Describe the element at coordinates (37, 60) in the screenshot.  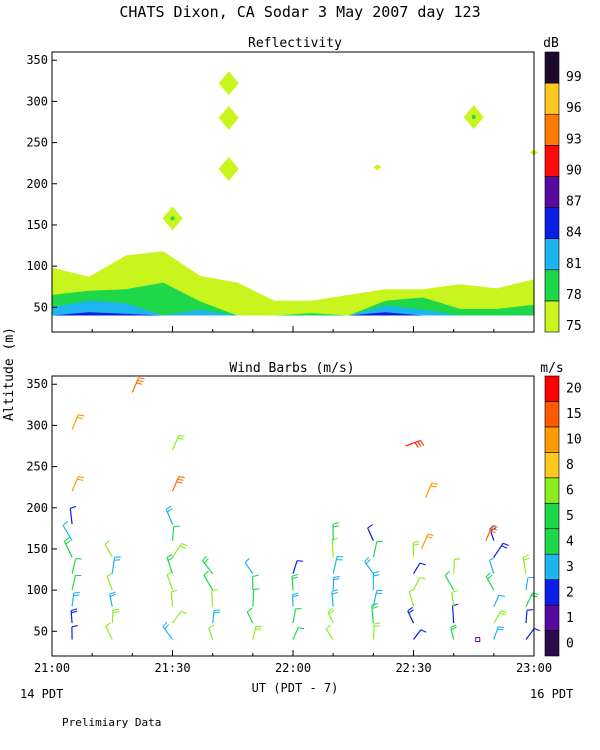
I see `y-tick-label: 350` at that location.